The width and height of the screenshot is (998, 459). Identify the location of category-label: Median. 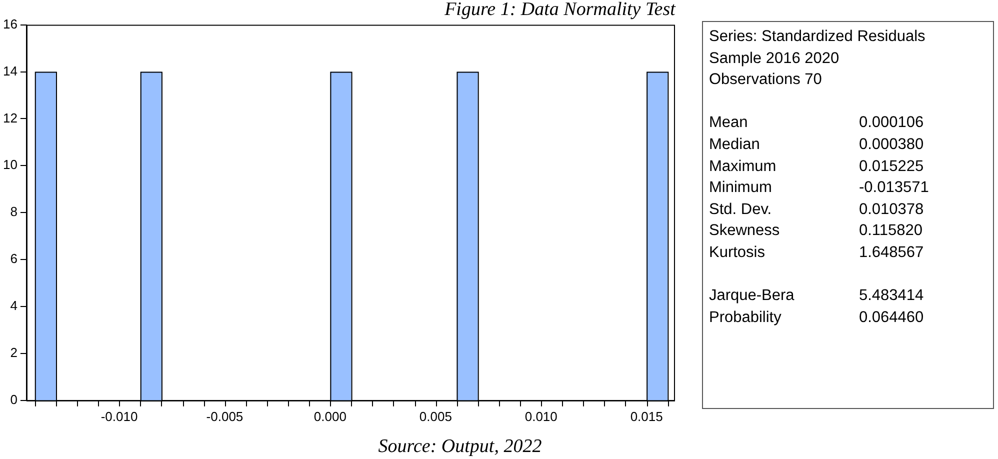
(735, 144).